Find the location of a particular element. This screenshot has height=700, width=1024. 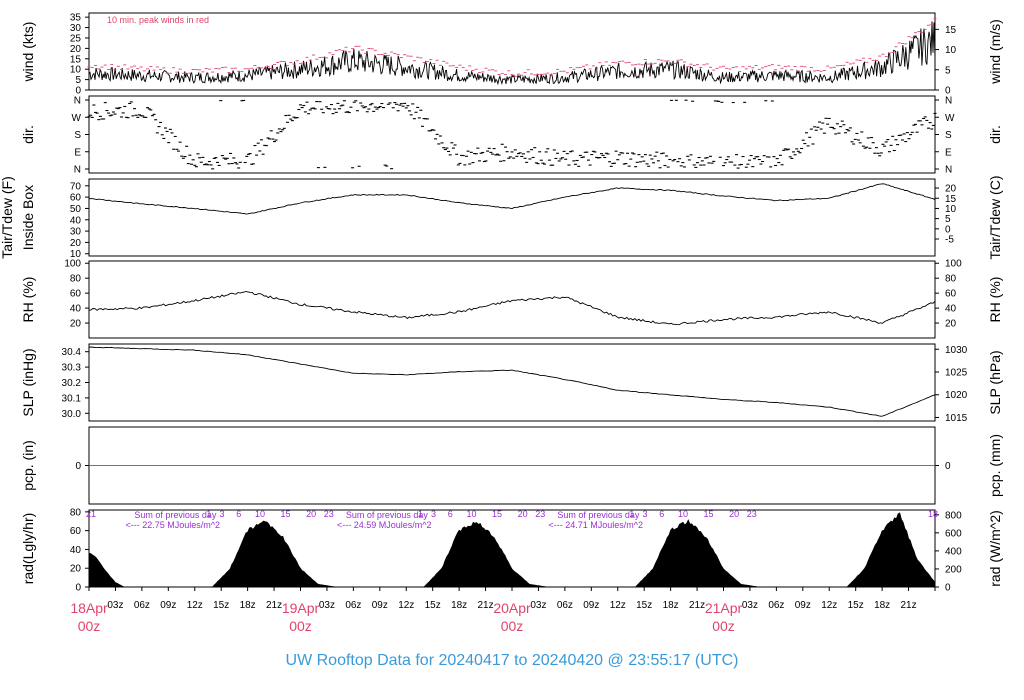

time-axis-label: 15z is located at coordinates (644, 605).